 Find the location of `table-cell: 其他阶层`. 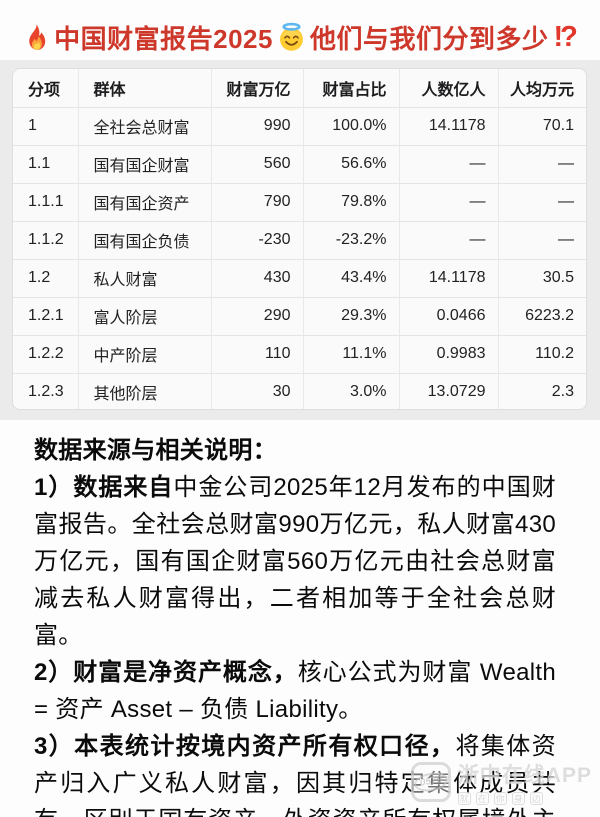

table-cell: 其他阶层 is located at coordinates (145, 391).